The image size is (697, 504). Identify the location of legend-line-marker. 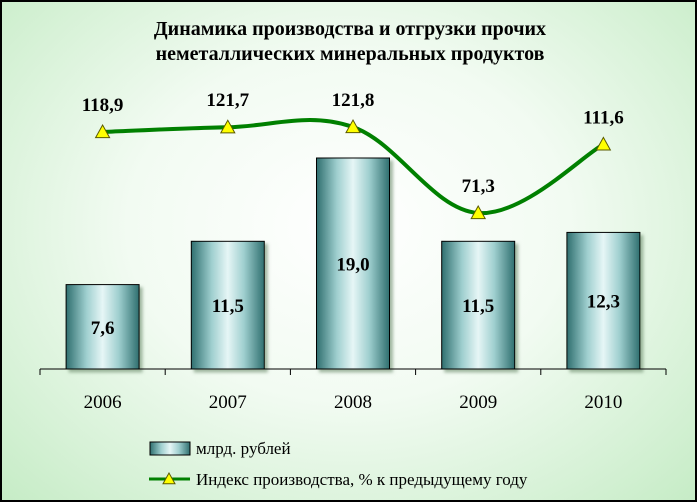
(169, 478).